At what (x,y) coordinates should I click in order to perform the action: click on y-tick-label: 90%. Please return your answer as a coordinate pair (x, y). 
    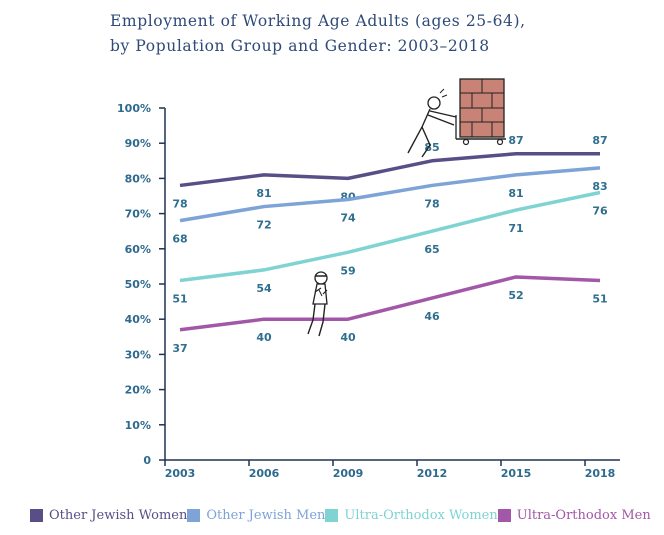
    Looking at the image, I should click on (138, 143).